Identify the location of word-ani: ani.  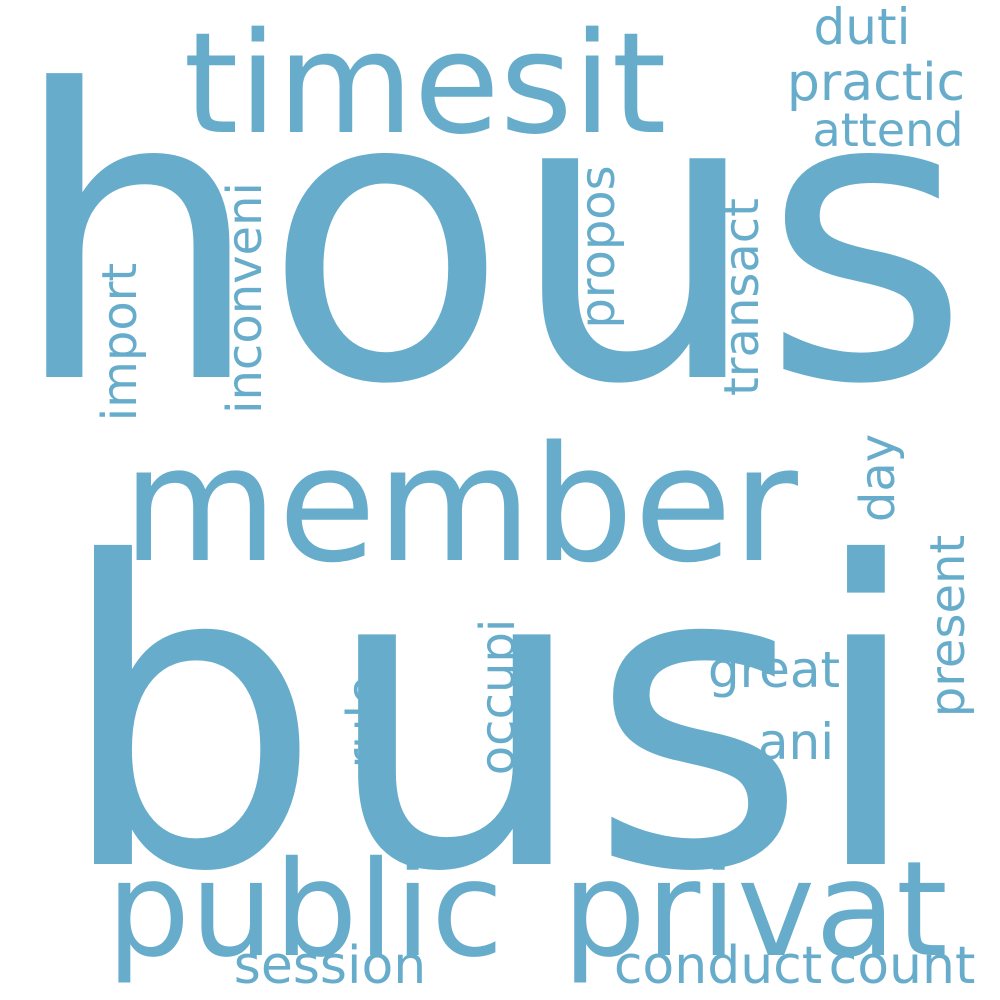
(796, 742).